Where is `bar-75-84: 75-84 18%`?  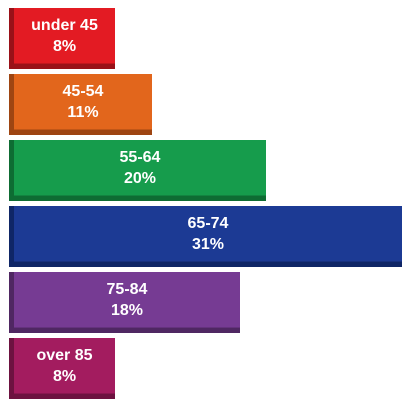 bar-75-84: 75-84 18% is located at coordinates (124, 302).